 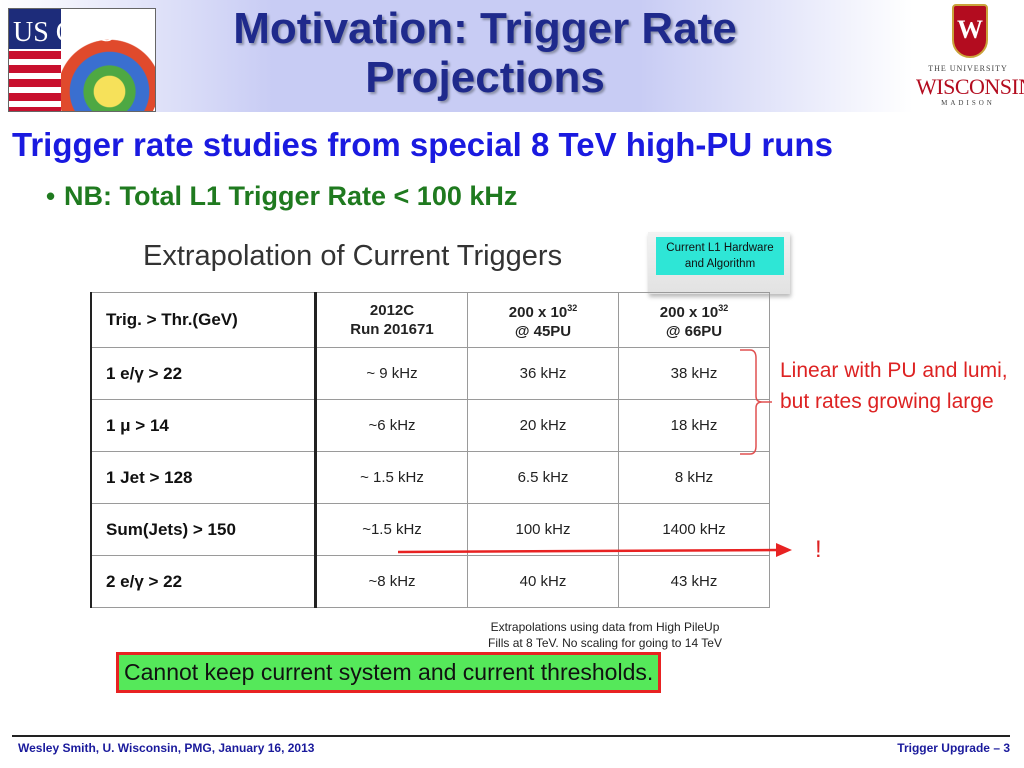 What do you see at coordinates (391, 425) in the screenshot?
I see `run2012c-cell: ~6 kHz` at bounding box center [391, 425].